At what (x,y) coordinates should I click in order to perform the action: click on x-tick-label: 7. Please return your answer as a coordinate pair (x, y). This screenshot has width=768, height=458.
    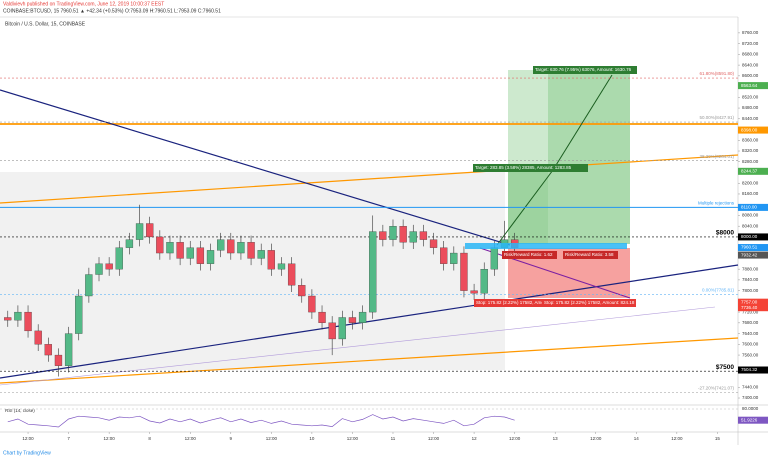
    Looking at the image, I should click on (68, 438).